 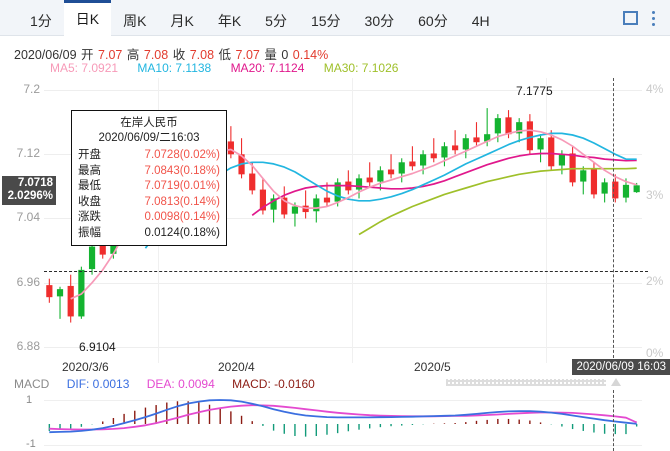 I want to click on macd-ylabel-bottom: -1, so click(x=31, y=444).